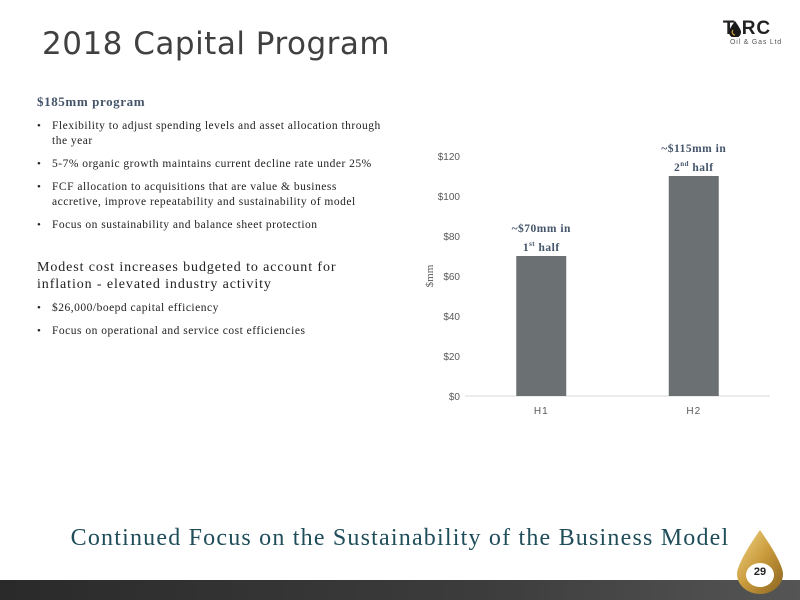  What do you see at coordinates (760, 572) in the screenshot?
I see `page-number: 29` at bounding box center [760, 572].